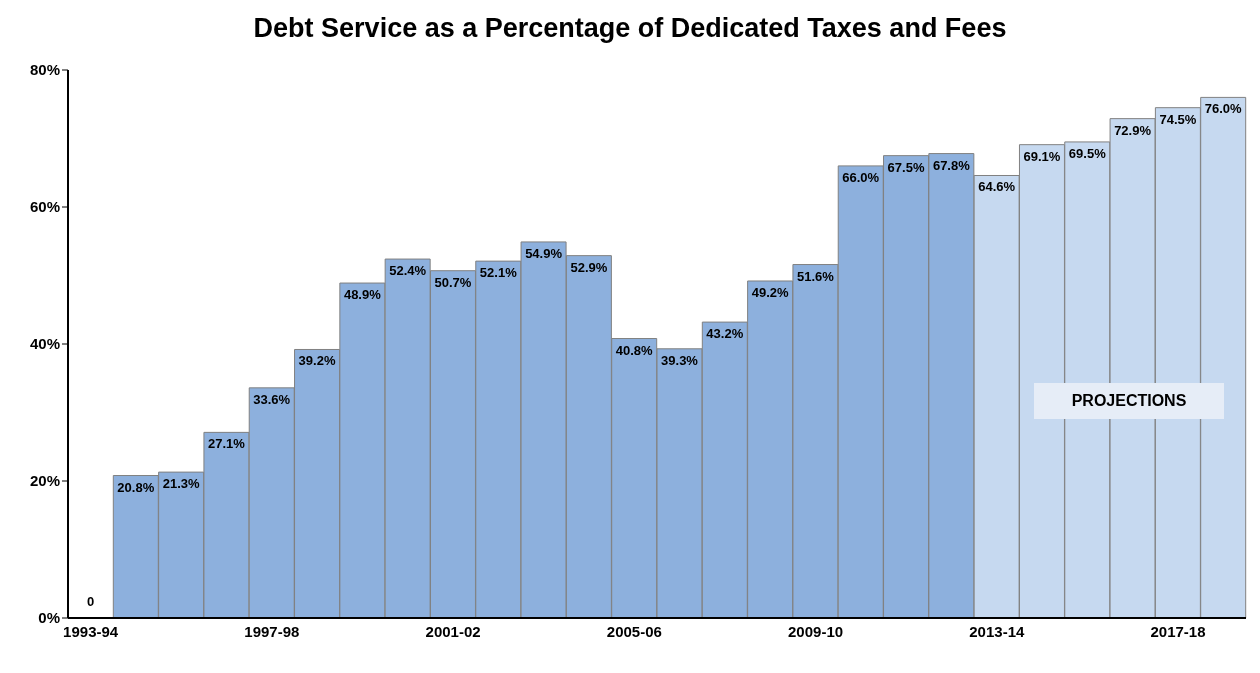 The height and width of the screenshot is (673, 1260). Describe the element at coordinates (44, 70) in the screenshot. I see `y-tick-label: 80%` at that location.